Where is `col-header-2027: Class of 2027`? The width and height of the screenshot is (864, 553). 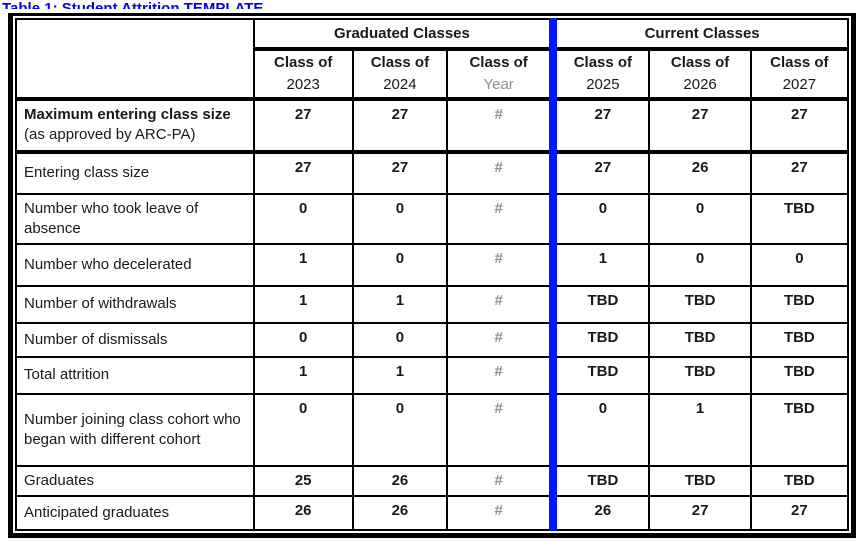
col-header-2027: Class of 2027 is located at coordinates (799, 74).